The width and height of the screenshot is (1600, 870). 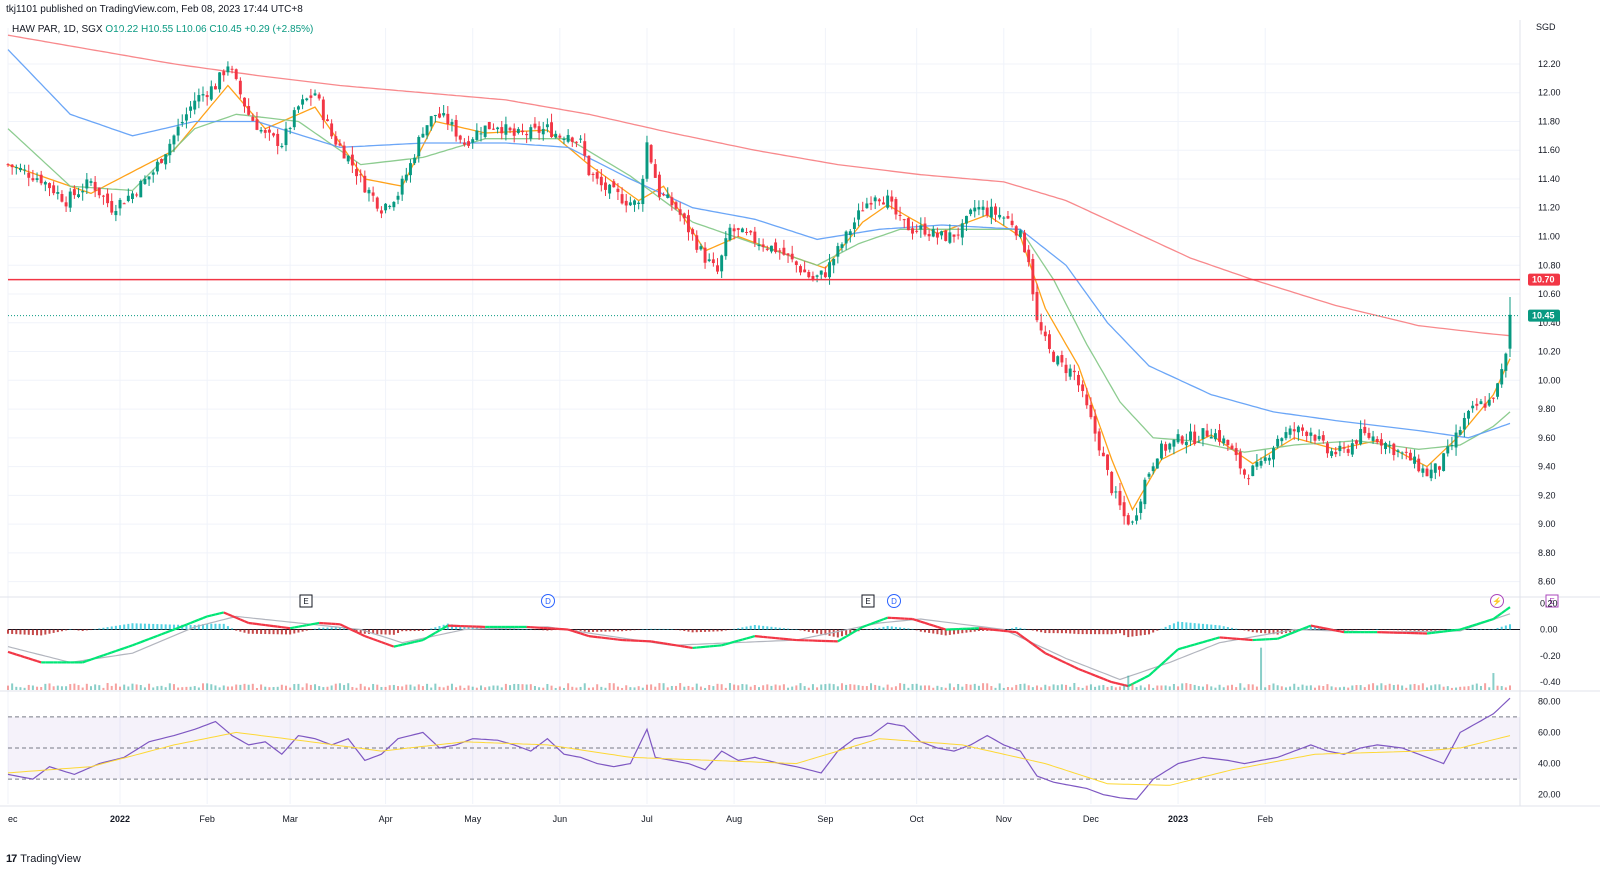 I want to click on dividend-event-marker, so click(x=548, y=601).